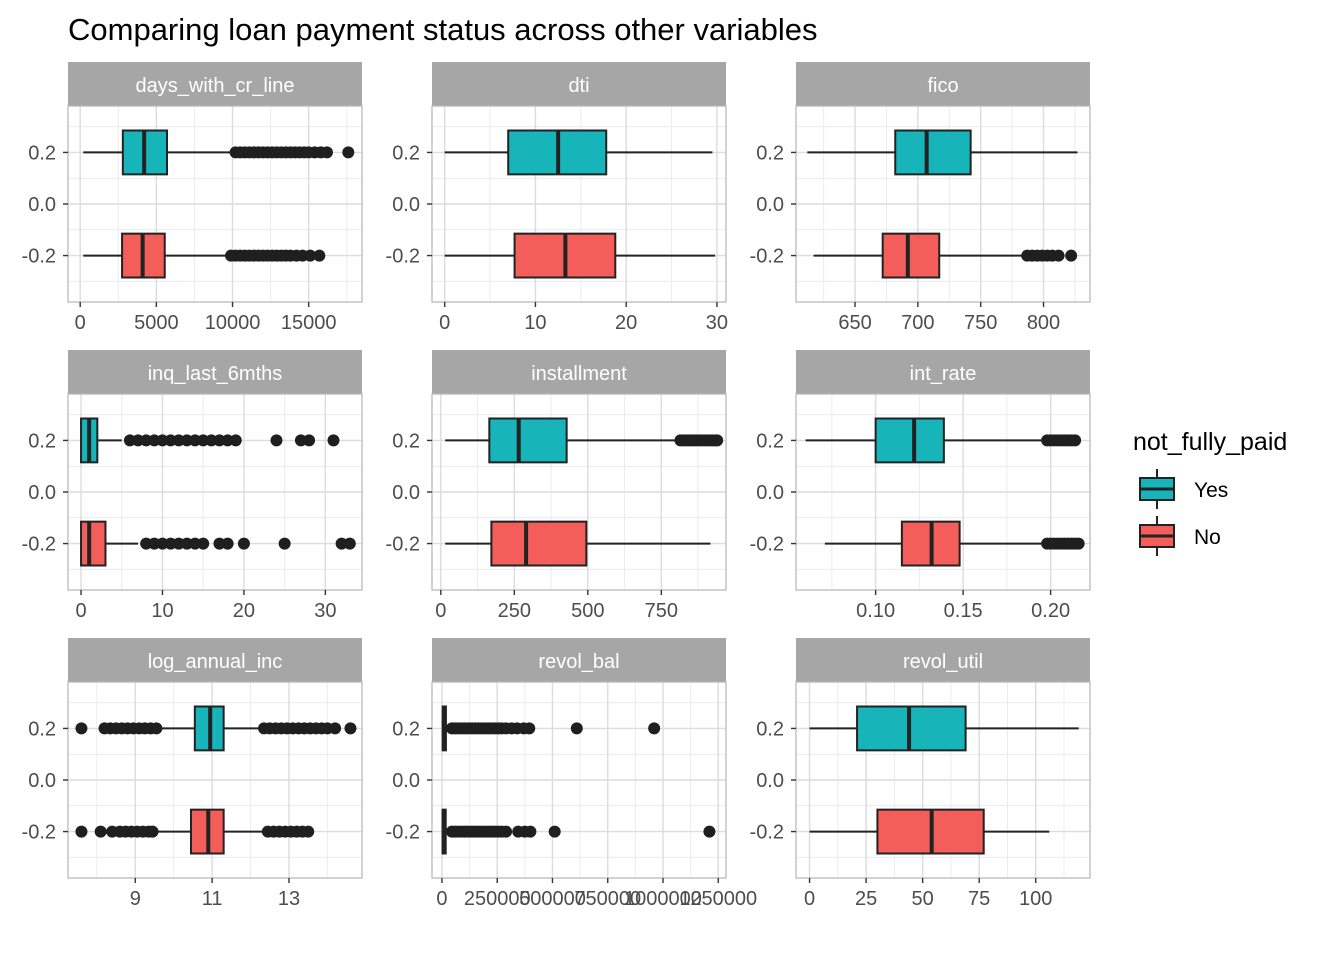 The height and width of the screenshot is (965, 1344). I want to click on x-tick-label: 30, so click(325, 611).